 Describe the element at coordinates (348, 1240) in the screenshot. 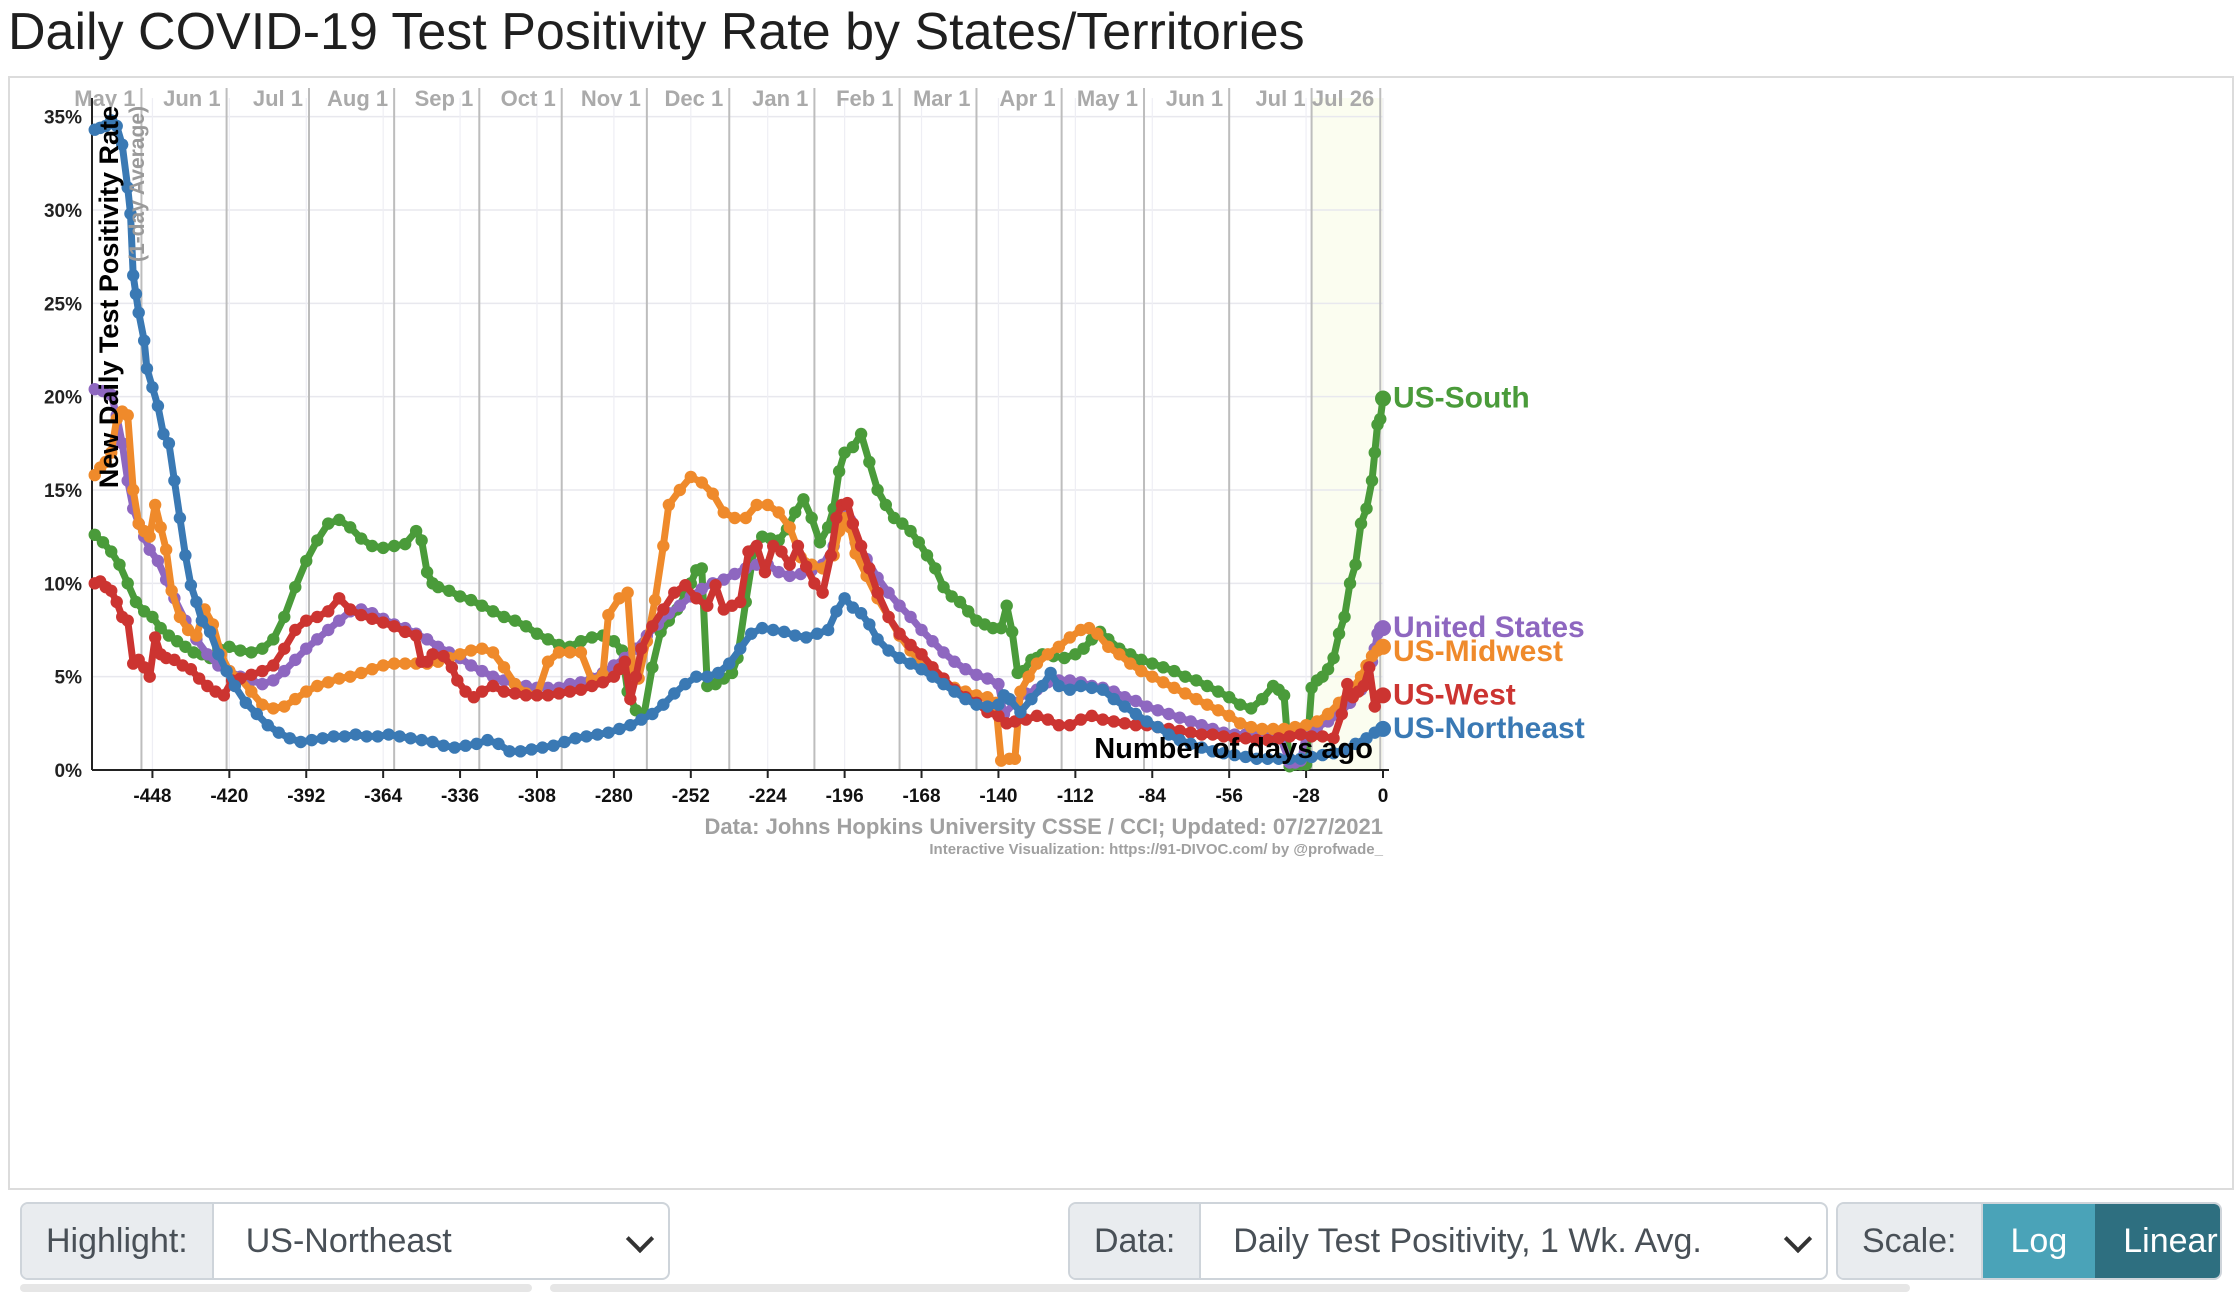

I see `highlight-select-value: US-Northeast` at that location.